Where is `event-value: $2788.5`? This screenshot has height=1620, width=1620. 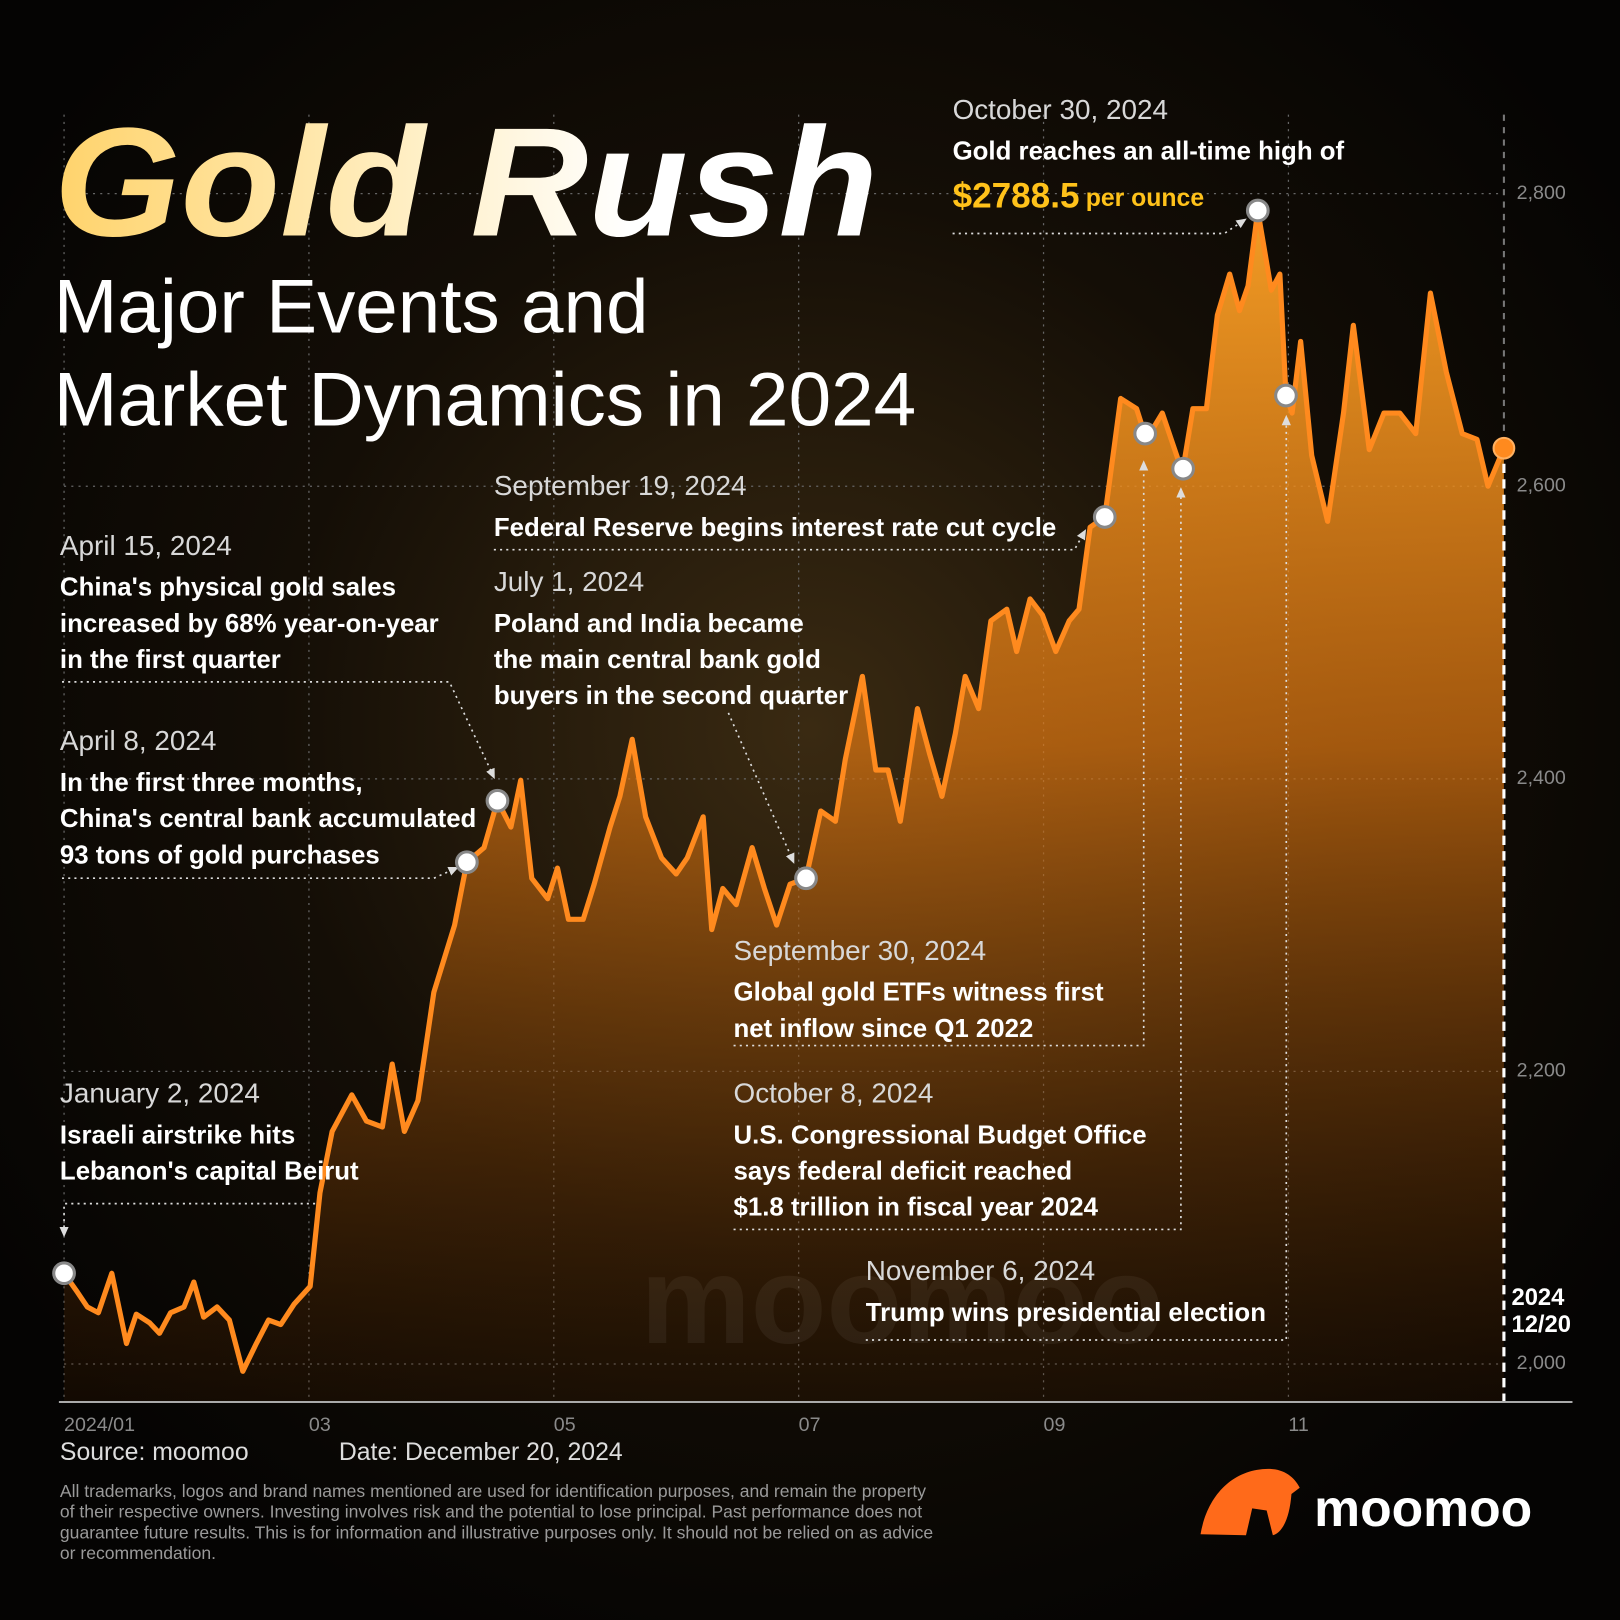
event-value: $2788.5 is located at coordinates (1016, 196).